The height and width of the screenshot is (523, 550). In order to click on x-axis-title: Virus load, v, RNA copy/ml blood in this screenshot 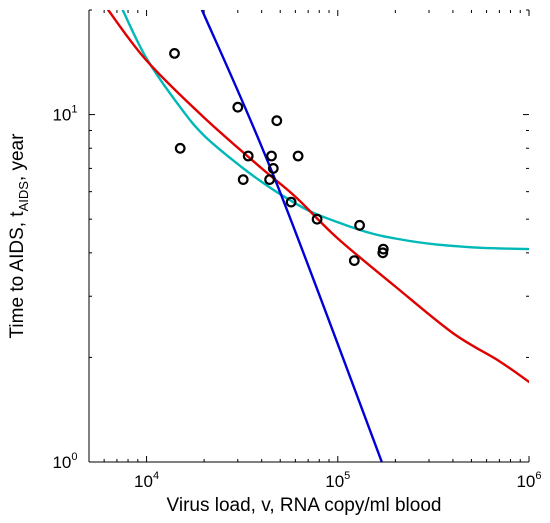, I will do `click(304, 505)`.